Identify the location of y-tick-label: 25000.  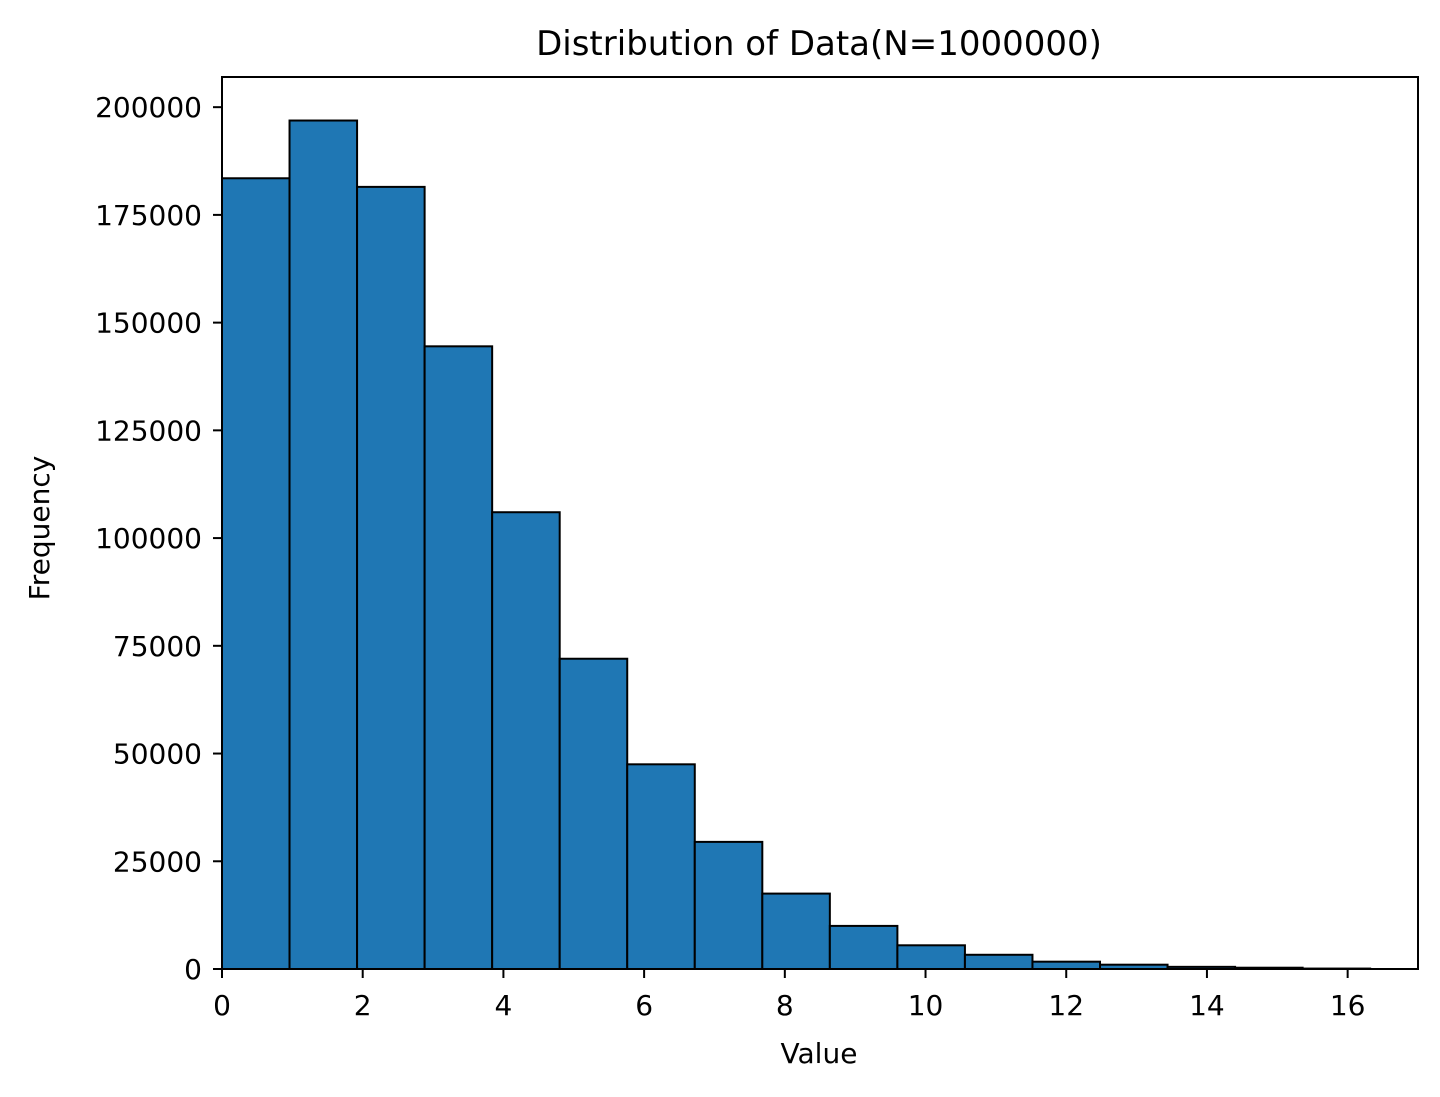
(157, 861).